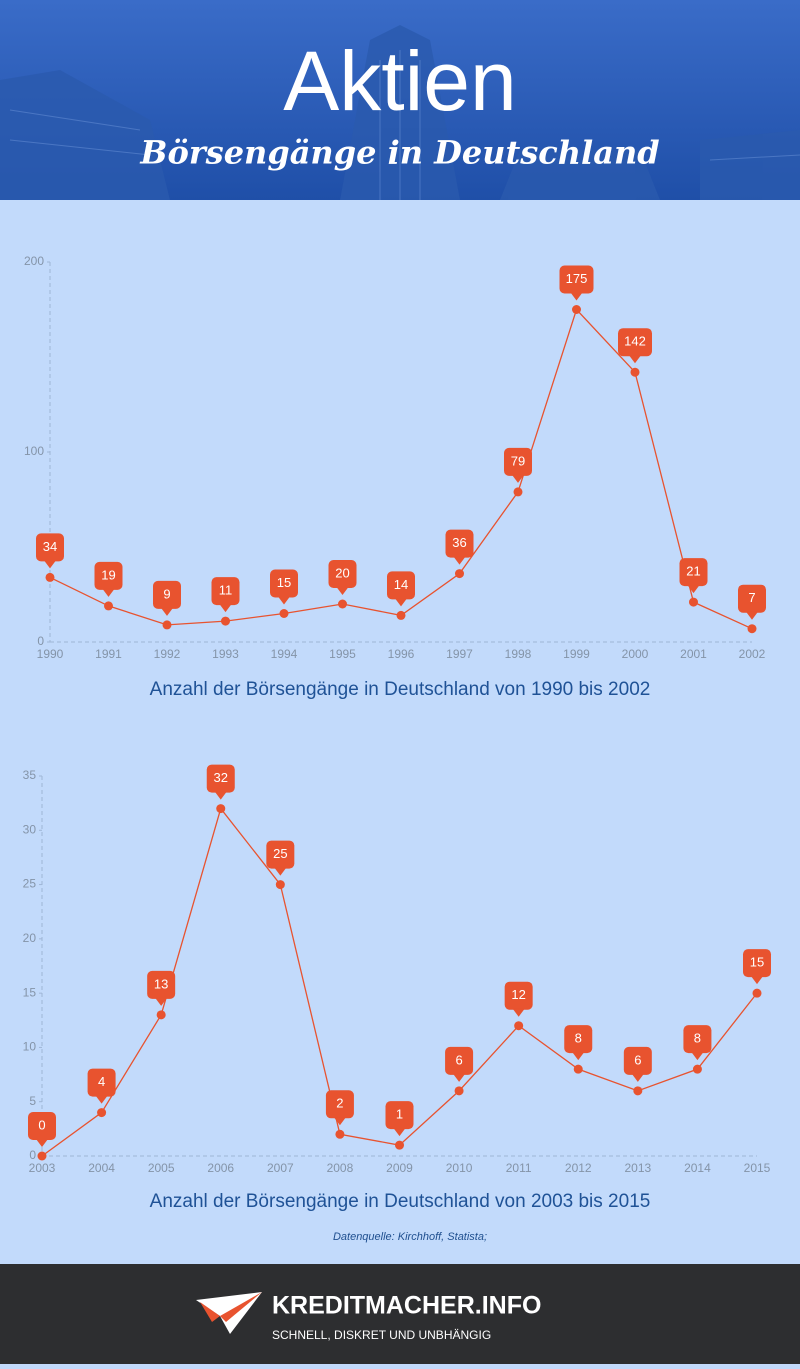 The width and height of the screenshot is (800, 1369). I want to click on x-tick-label: 1991, so click(108, 654).